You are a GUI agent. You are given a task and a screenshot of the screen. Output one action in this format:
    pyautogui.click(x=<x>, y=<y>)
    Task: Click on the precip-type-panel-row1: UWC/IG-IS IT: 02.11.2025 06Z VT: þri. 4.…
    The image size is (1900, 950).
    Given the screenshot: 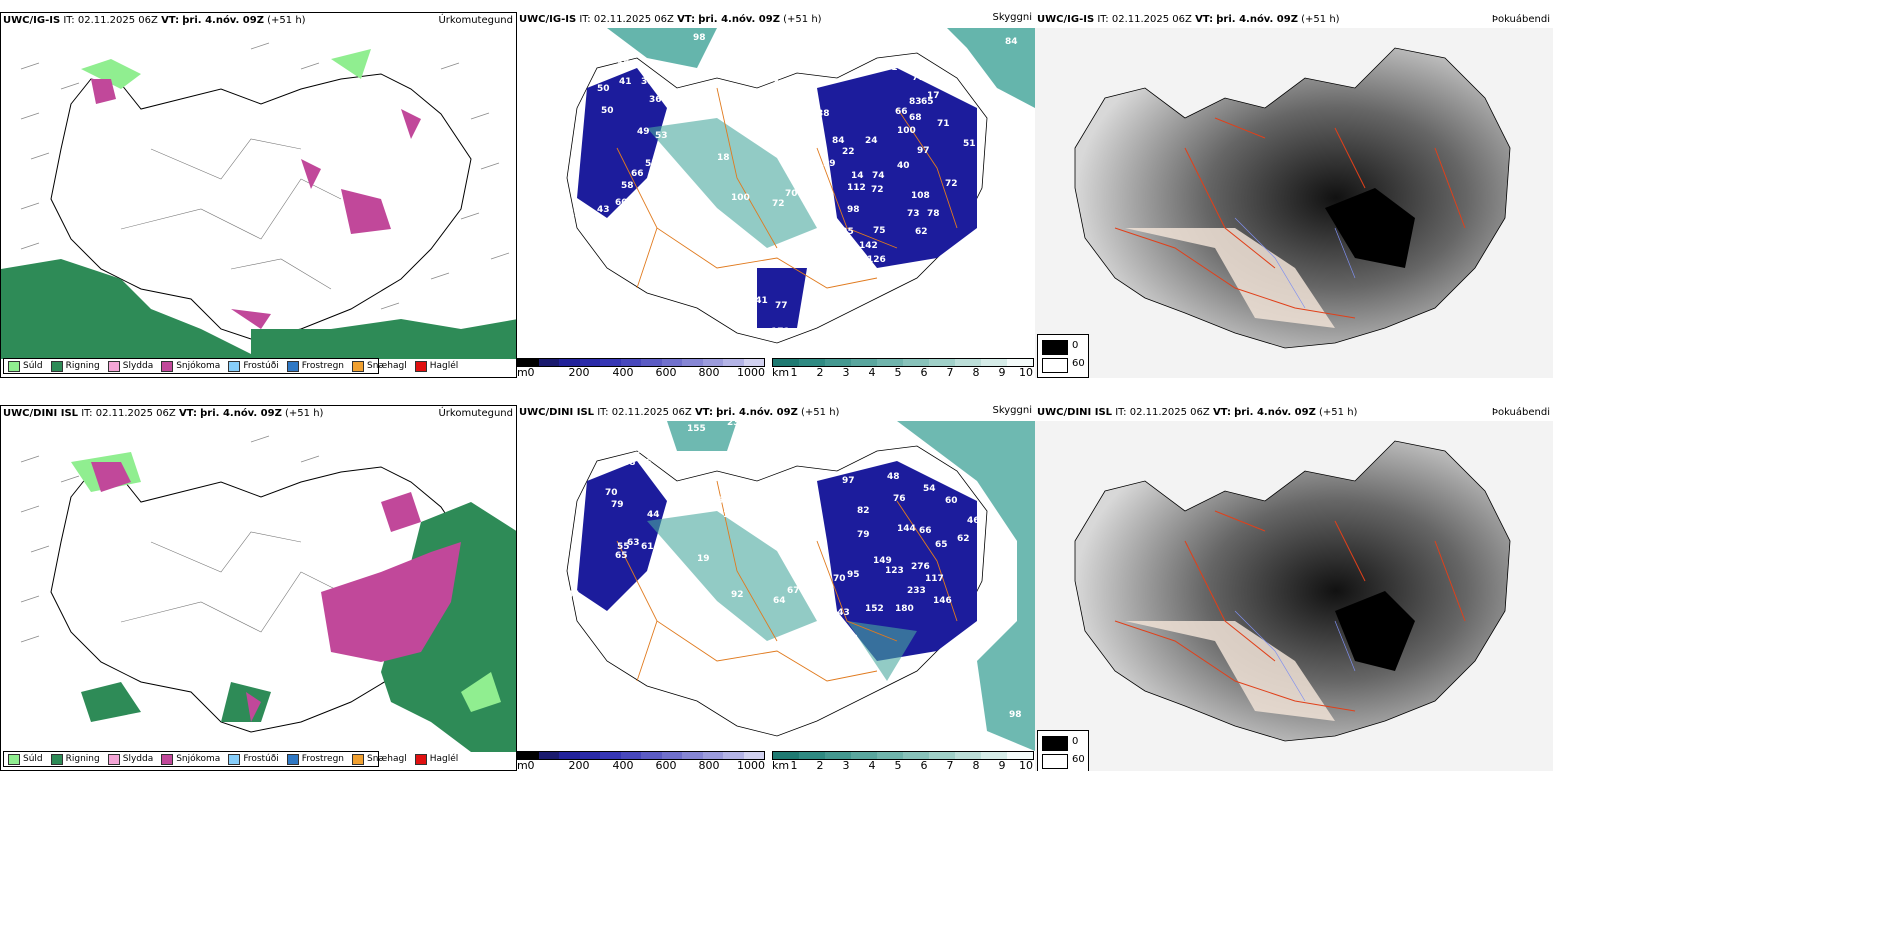 What is the action you would take?
    pyautogui.click(x=258, y=195)
    